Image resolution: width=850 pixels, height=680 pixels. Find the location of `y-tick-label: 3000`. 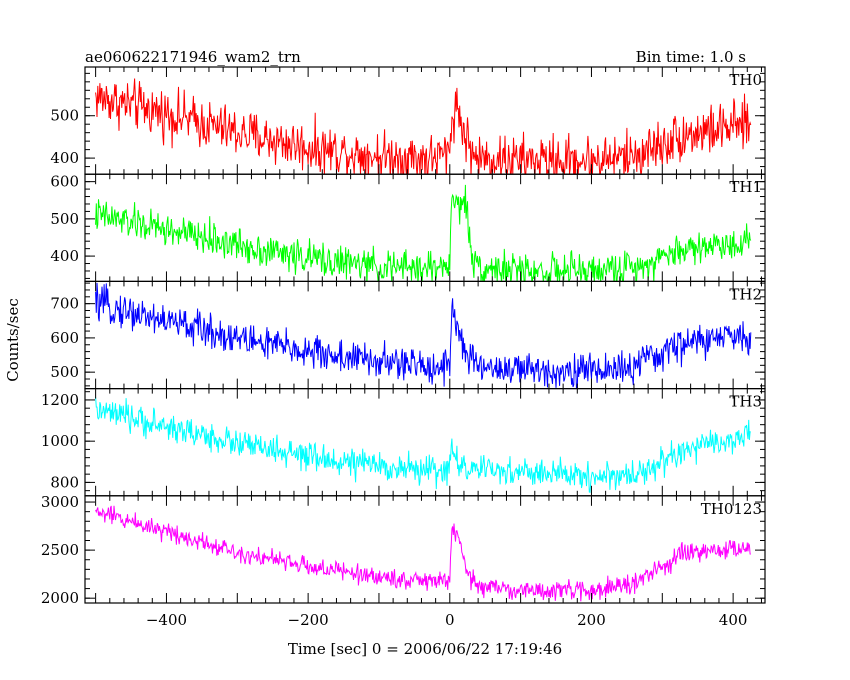

y-tick-label: 3000 is located at coordinates (60, 502).